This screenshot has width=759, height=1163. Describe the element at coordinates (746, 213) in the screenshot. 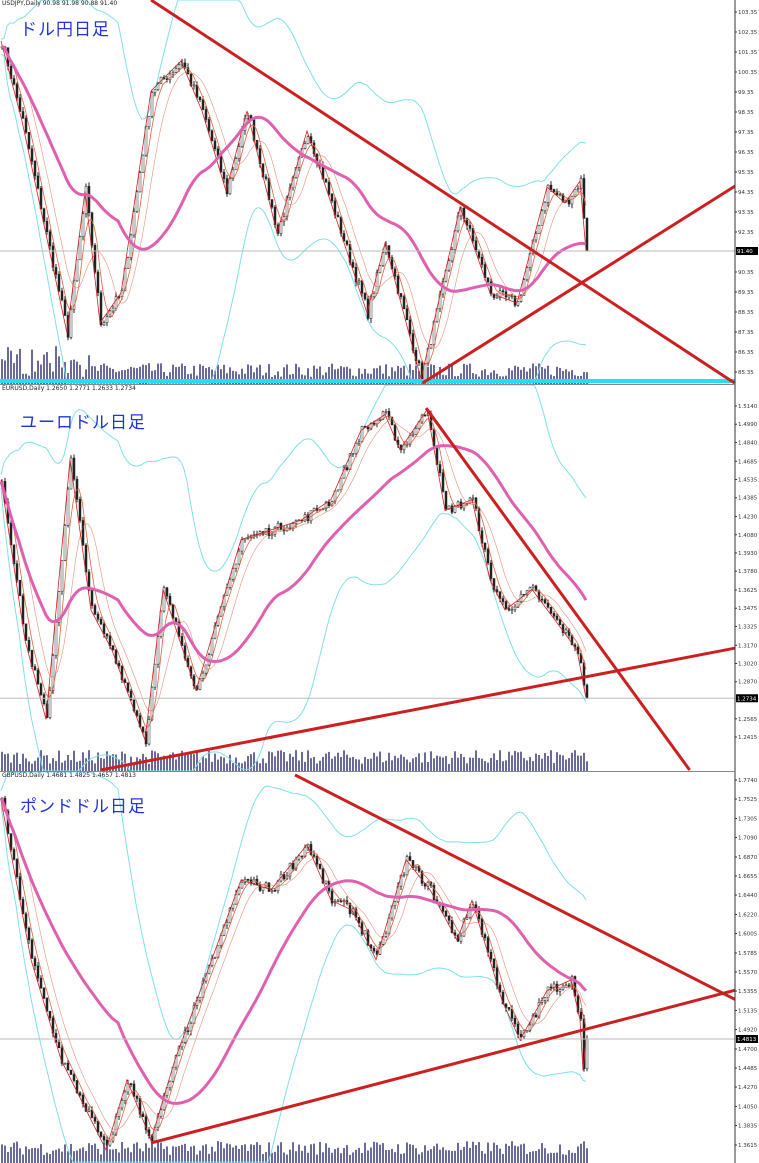

I see `y-tick-label: 93.35` at that location.